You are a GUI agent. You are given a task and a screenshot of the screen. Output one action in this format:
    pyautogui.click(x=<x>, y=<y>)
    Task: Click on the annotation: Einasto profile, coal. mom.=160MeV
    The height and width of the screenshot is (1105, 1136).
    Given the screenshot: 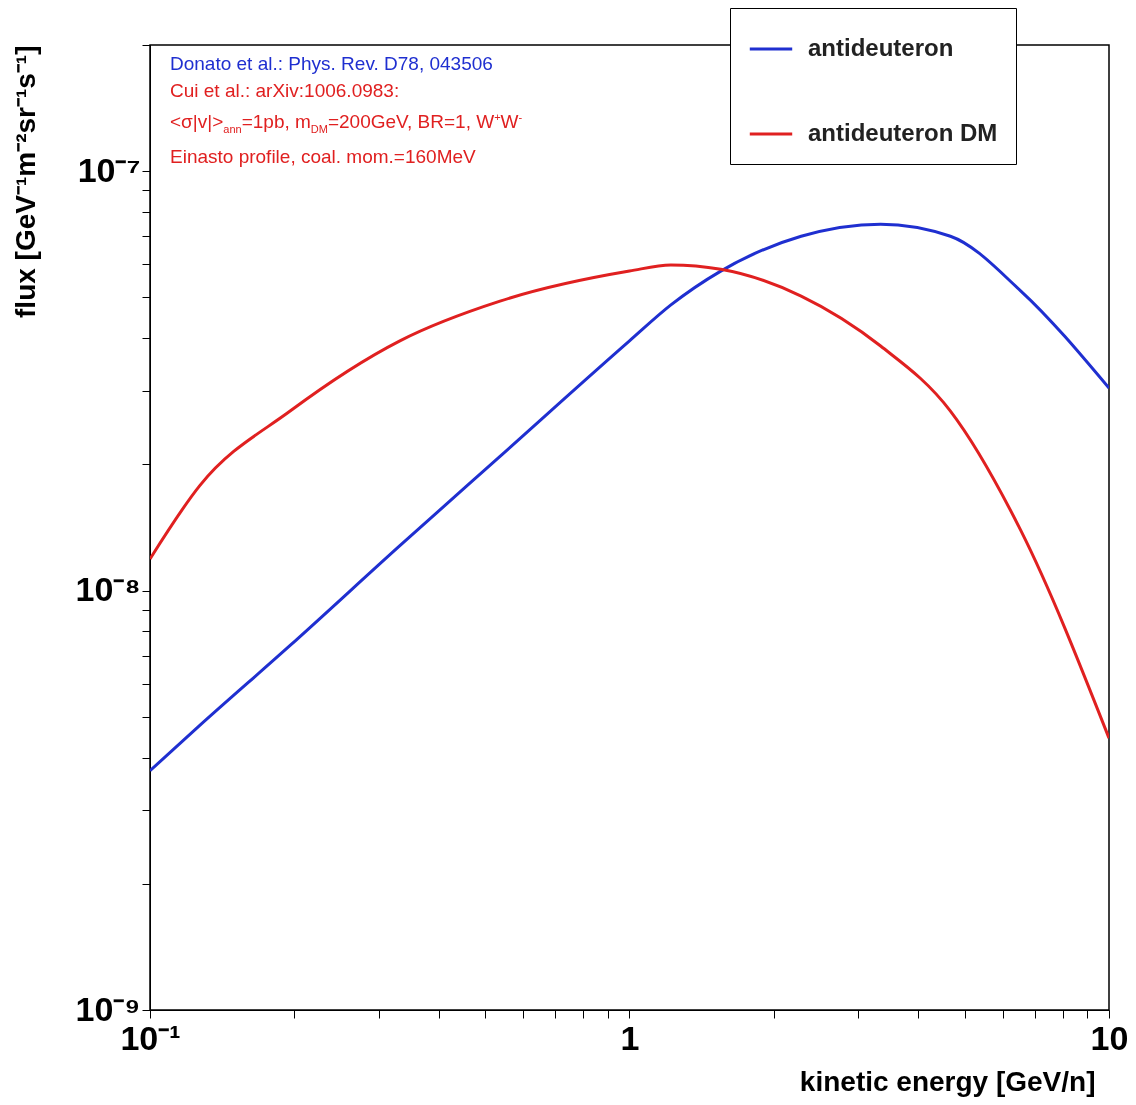 What is the action you would take?
    pyautogui.click(x=323, y=157)
    